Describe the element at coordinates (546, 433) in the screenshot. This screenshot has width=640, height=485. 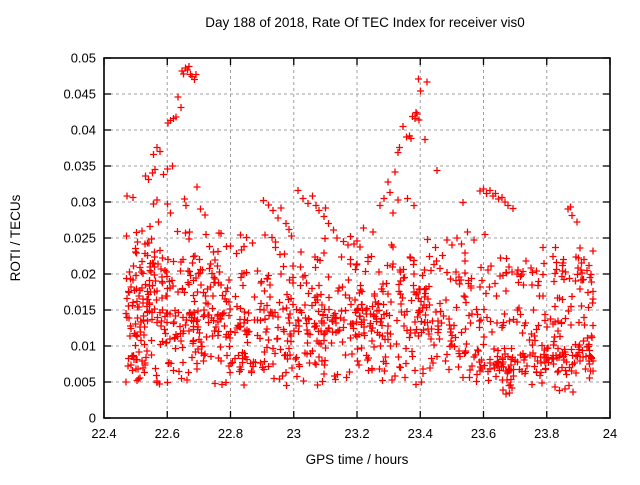
I see `x-tick-label: 23.8` at that location.